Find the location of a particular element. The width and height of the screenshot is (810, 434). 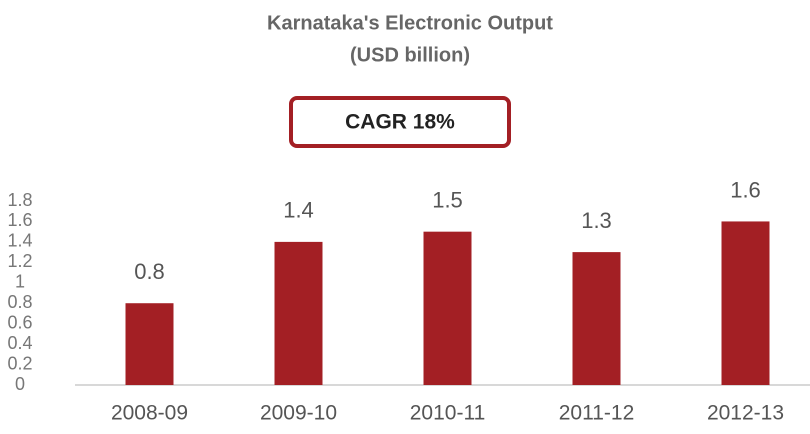

y-tick-label: 1 is located at coordinates (20, 282).